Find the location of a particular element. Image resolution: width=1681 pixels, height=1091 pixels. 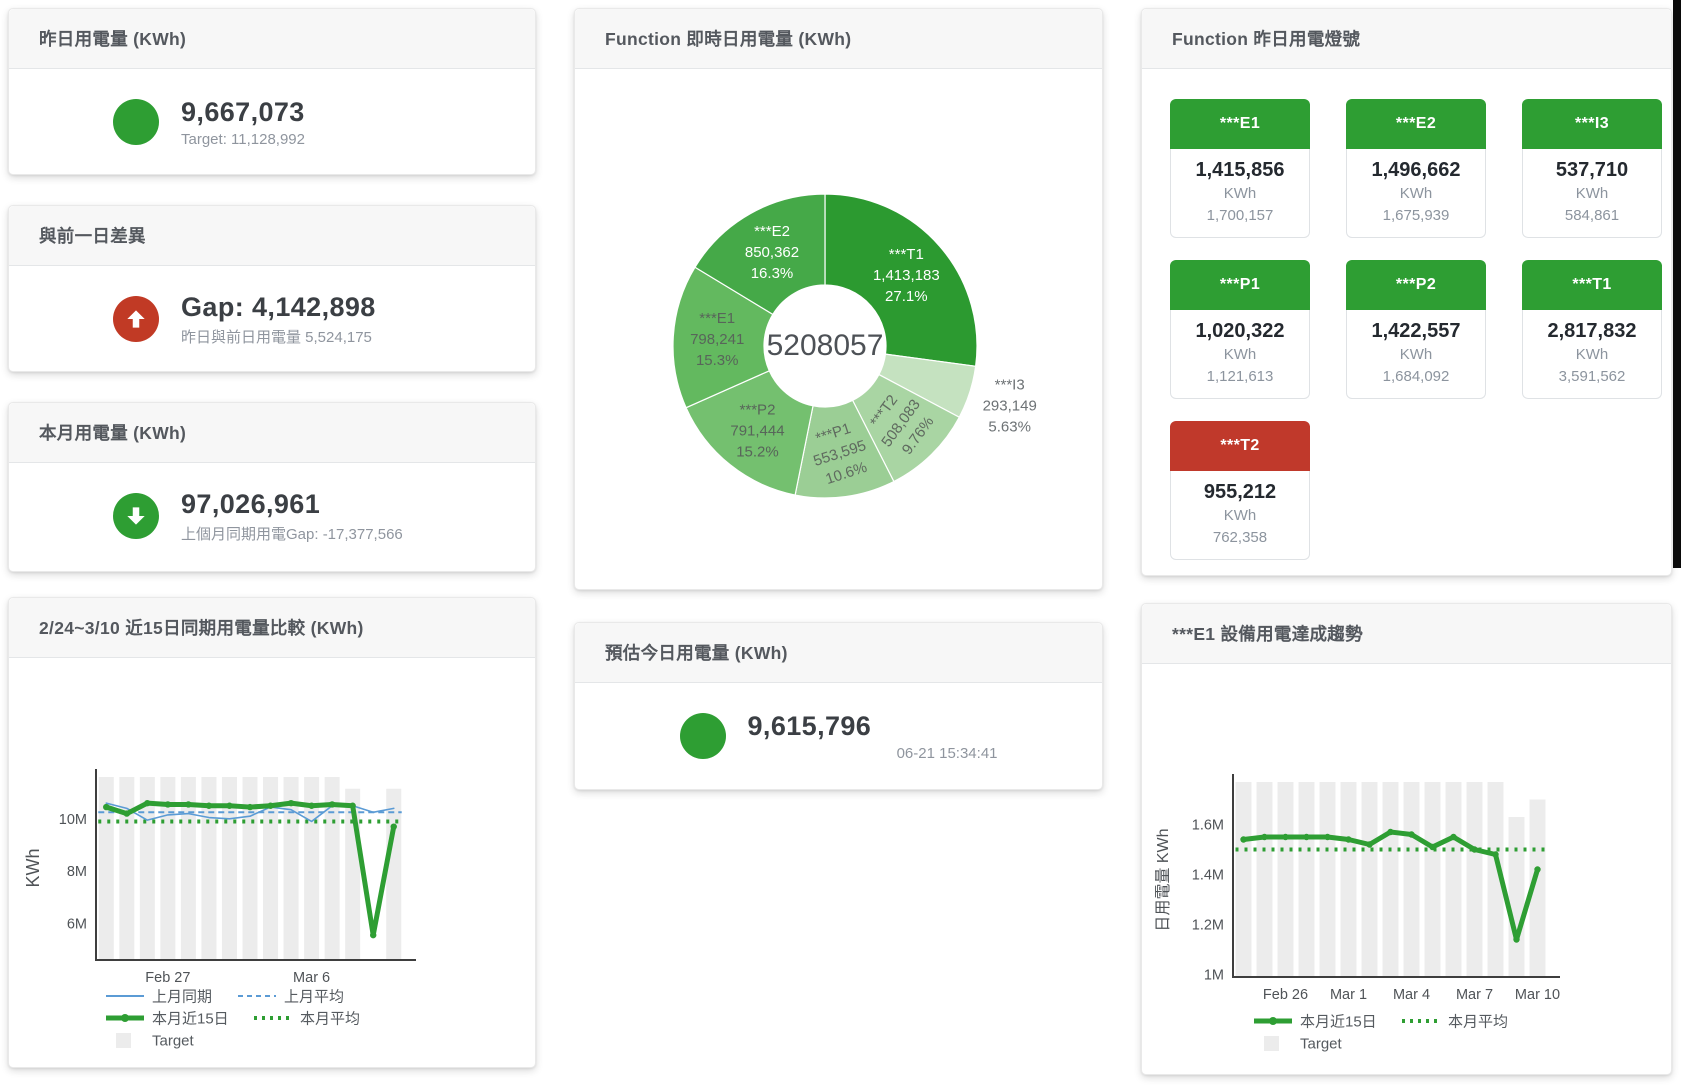

y-tick-label: 10M is located at coordinates (73, 820).